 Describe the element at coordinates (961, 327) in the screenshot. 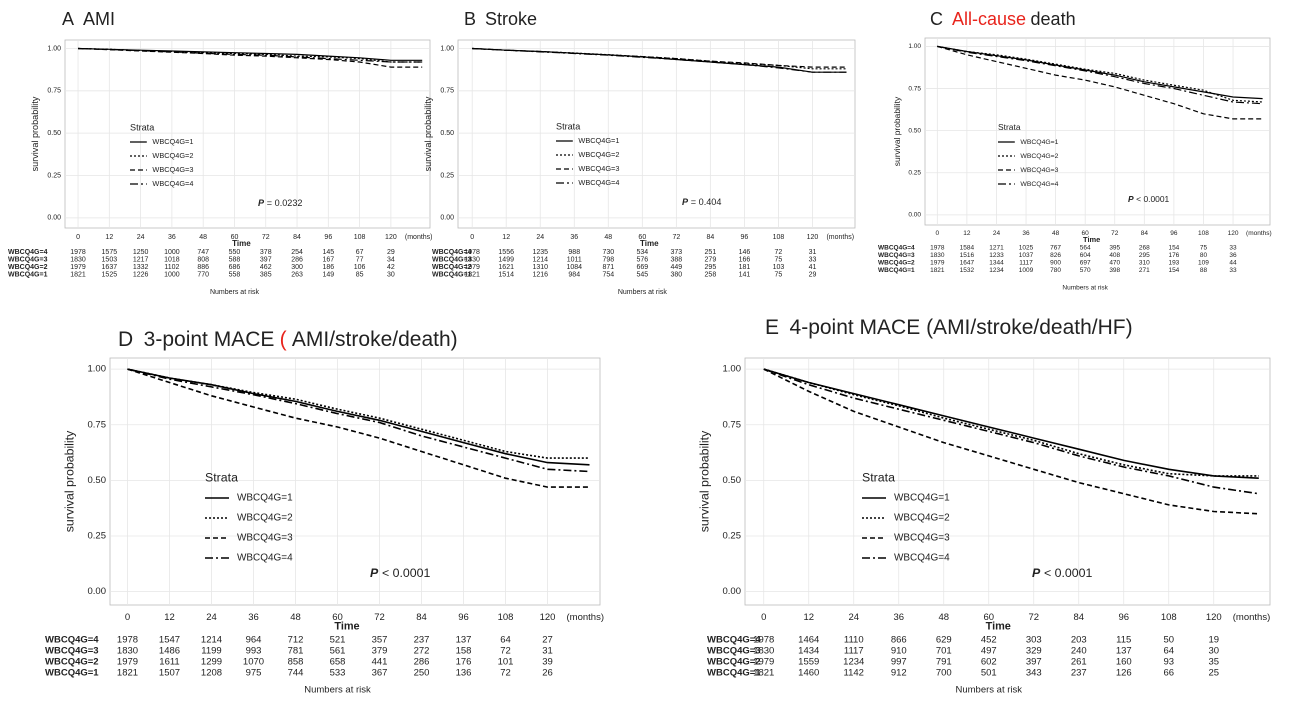

I see `title-part: 4-point MACE (AMI/stroke/death/HF)` at that location.